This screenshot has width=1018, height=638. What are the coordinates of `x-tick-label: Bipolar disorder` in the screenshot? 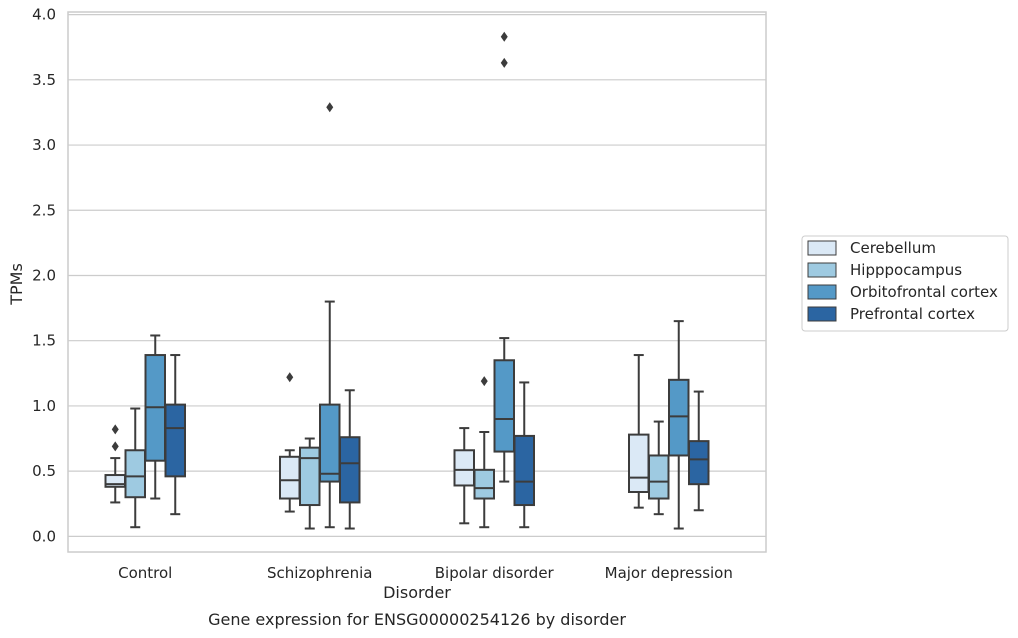 It's located at (495, 573).